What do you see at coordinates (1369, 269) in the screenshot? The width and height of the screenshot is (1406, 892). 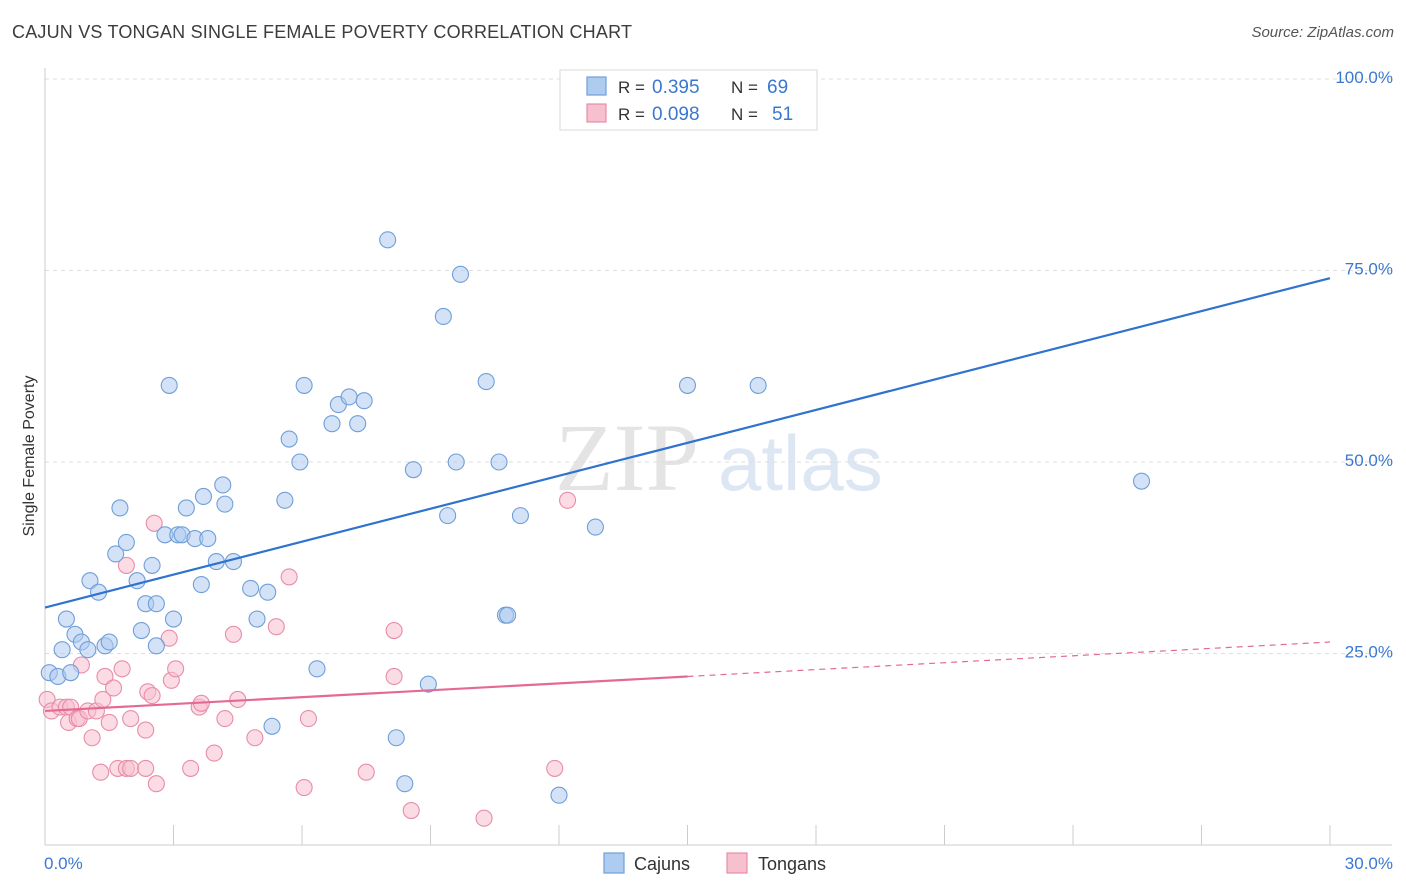 I see `y-tick-label: 75.0%` at bounding box center [1369, 269].